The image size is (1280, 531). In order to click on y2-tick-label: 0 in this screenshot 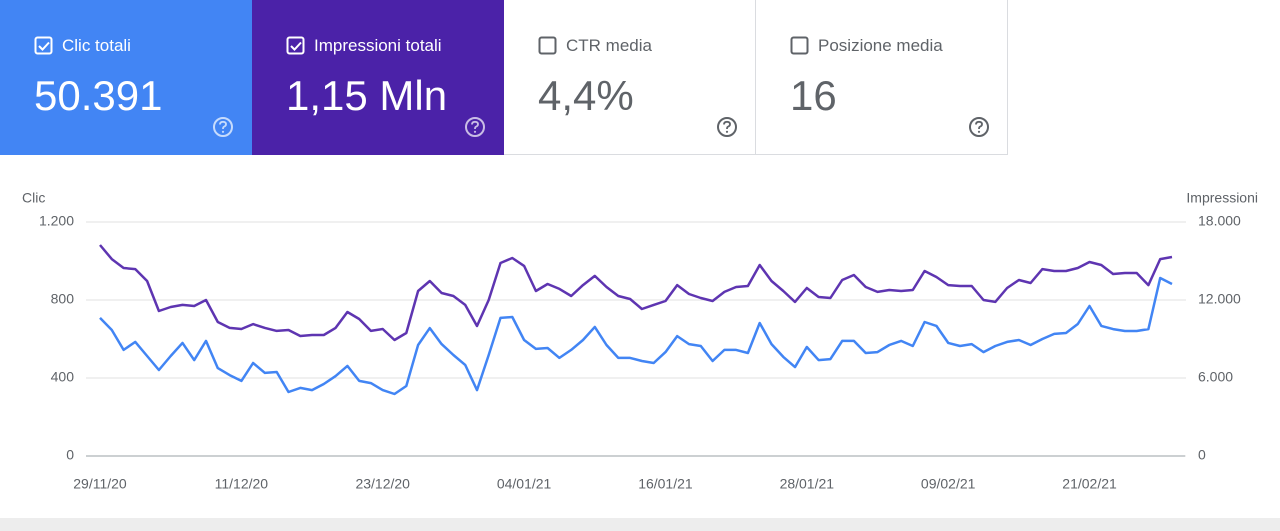, I will do `click(1202, 455)`.